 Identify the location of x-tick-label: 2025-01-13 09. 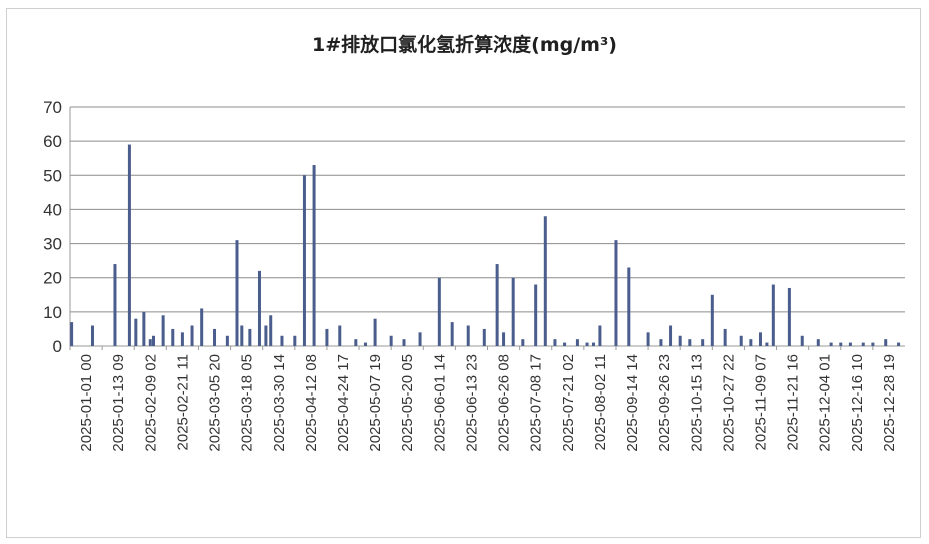
(118, 403).